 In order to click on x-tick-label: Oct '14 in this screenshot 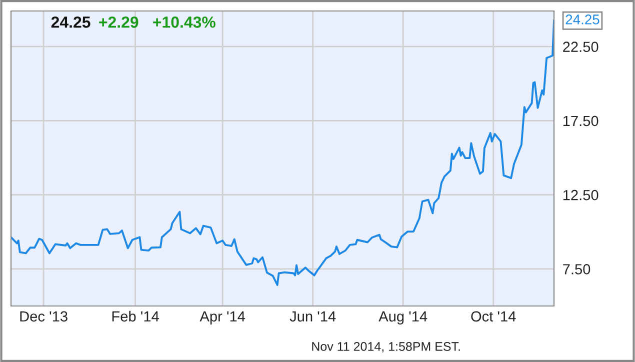, I will do `click(493, 316)`.